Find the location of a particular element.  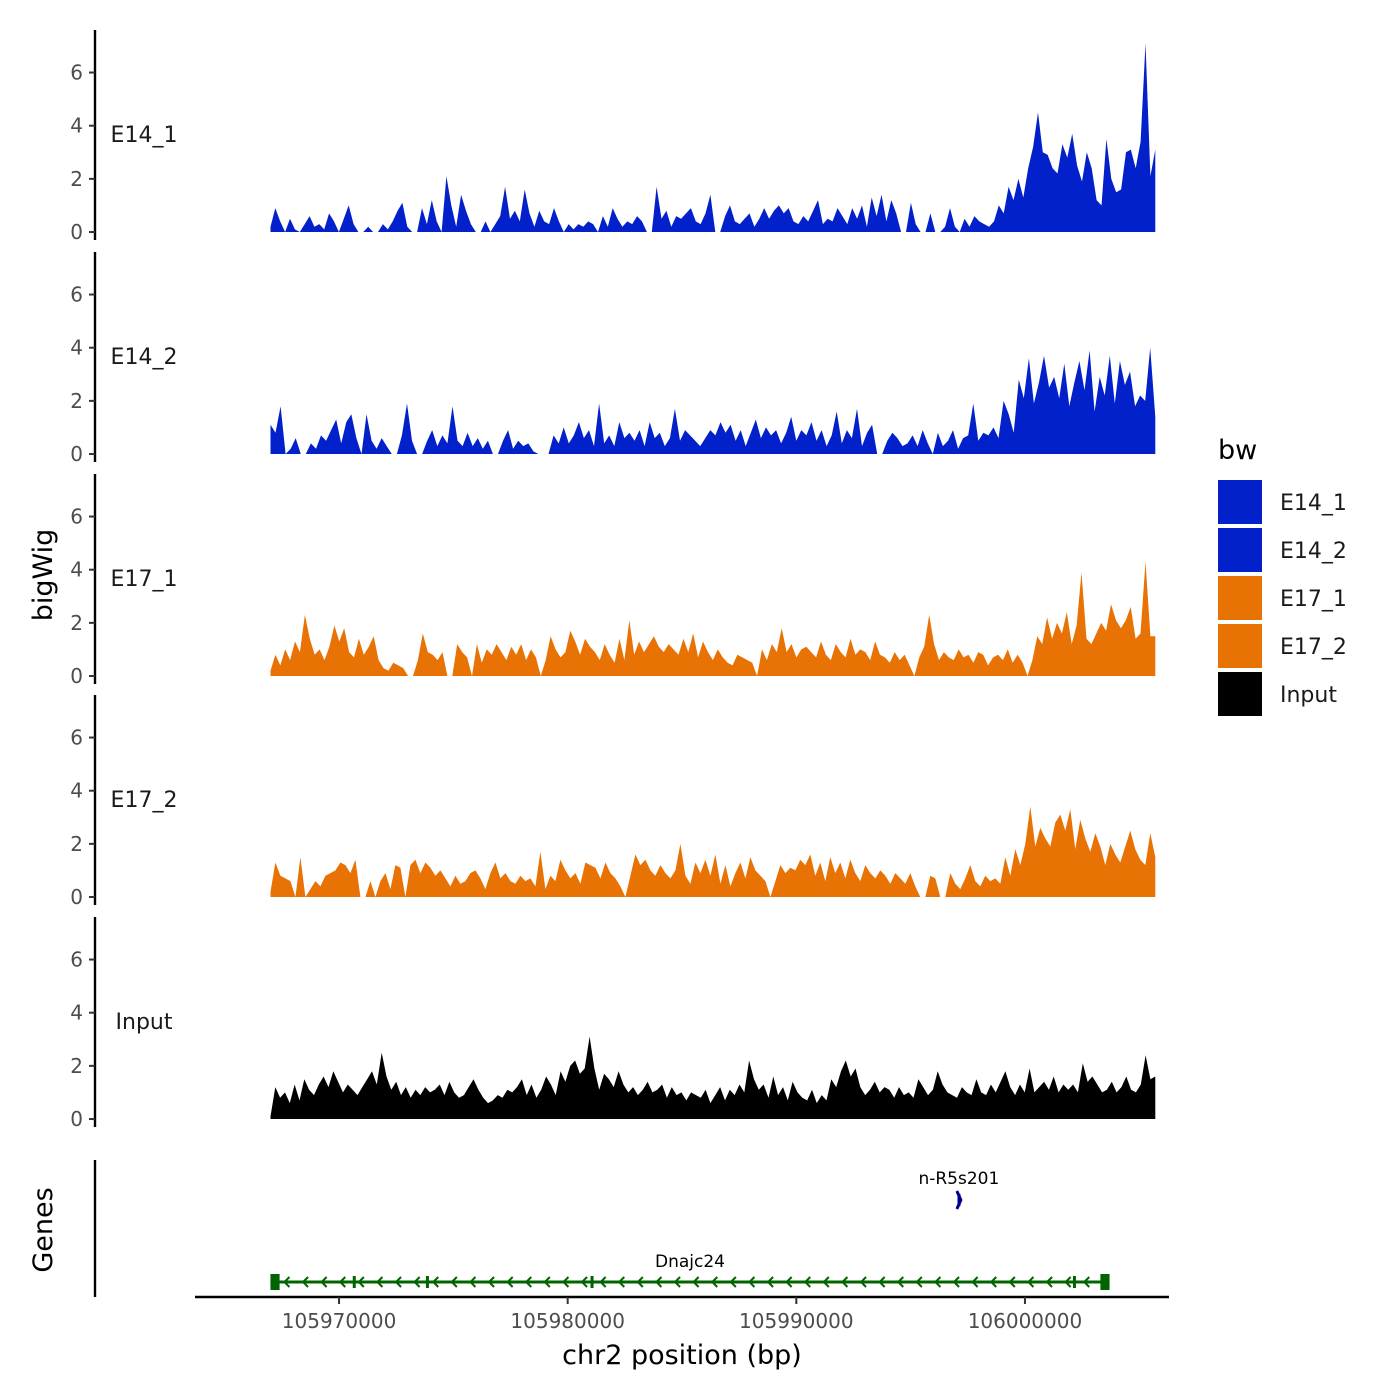

track-E17_2: 0 2 4 6 E17_2 is located at coordinates (613, 802).